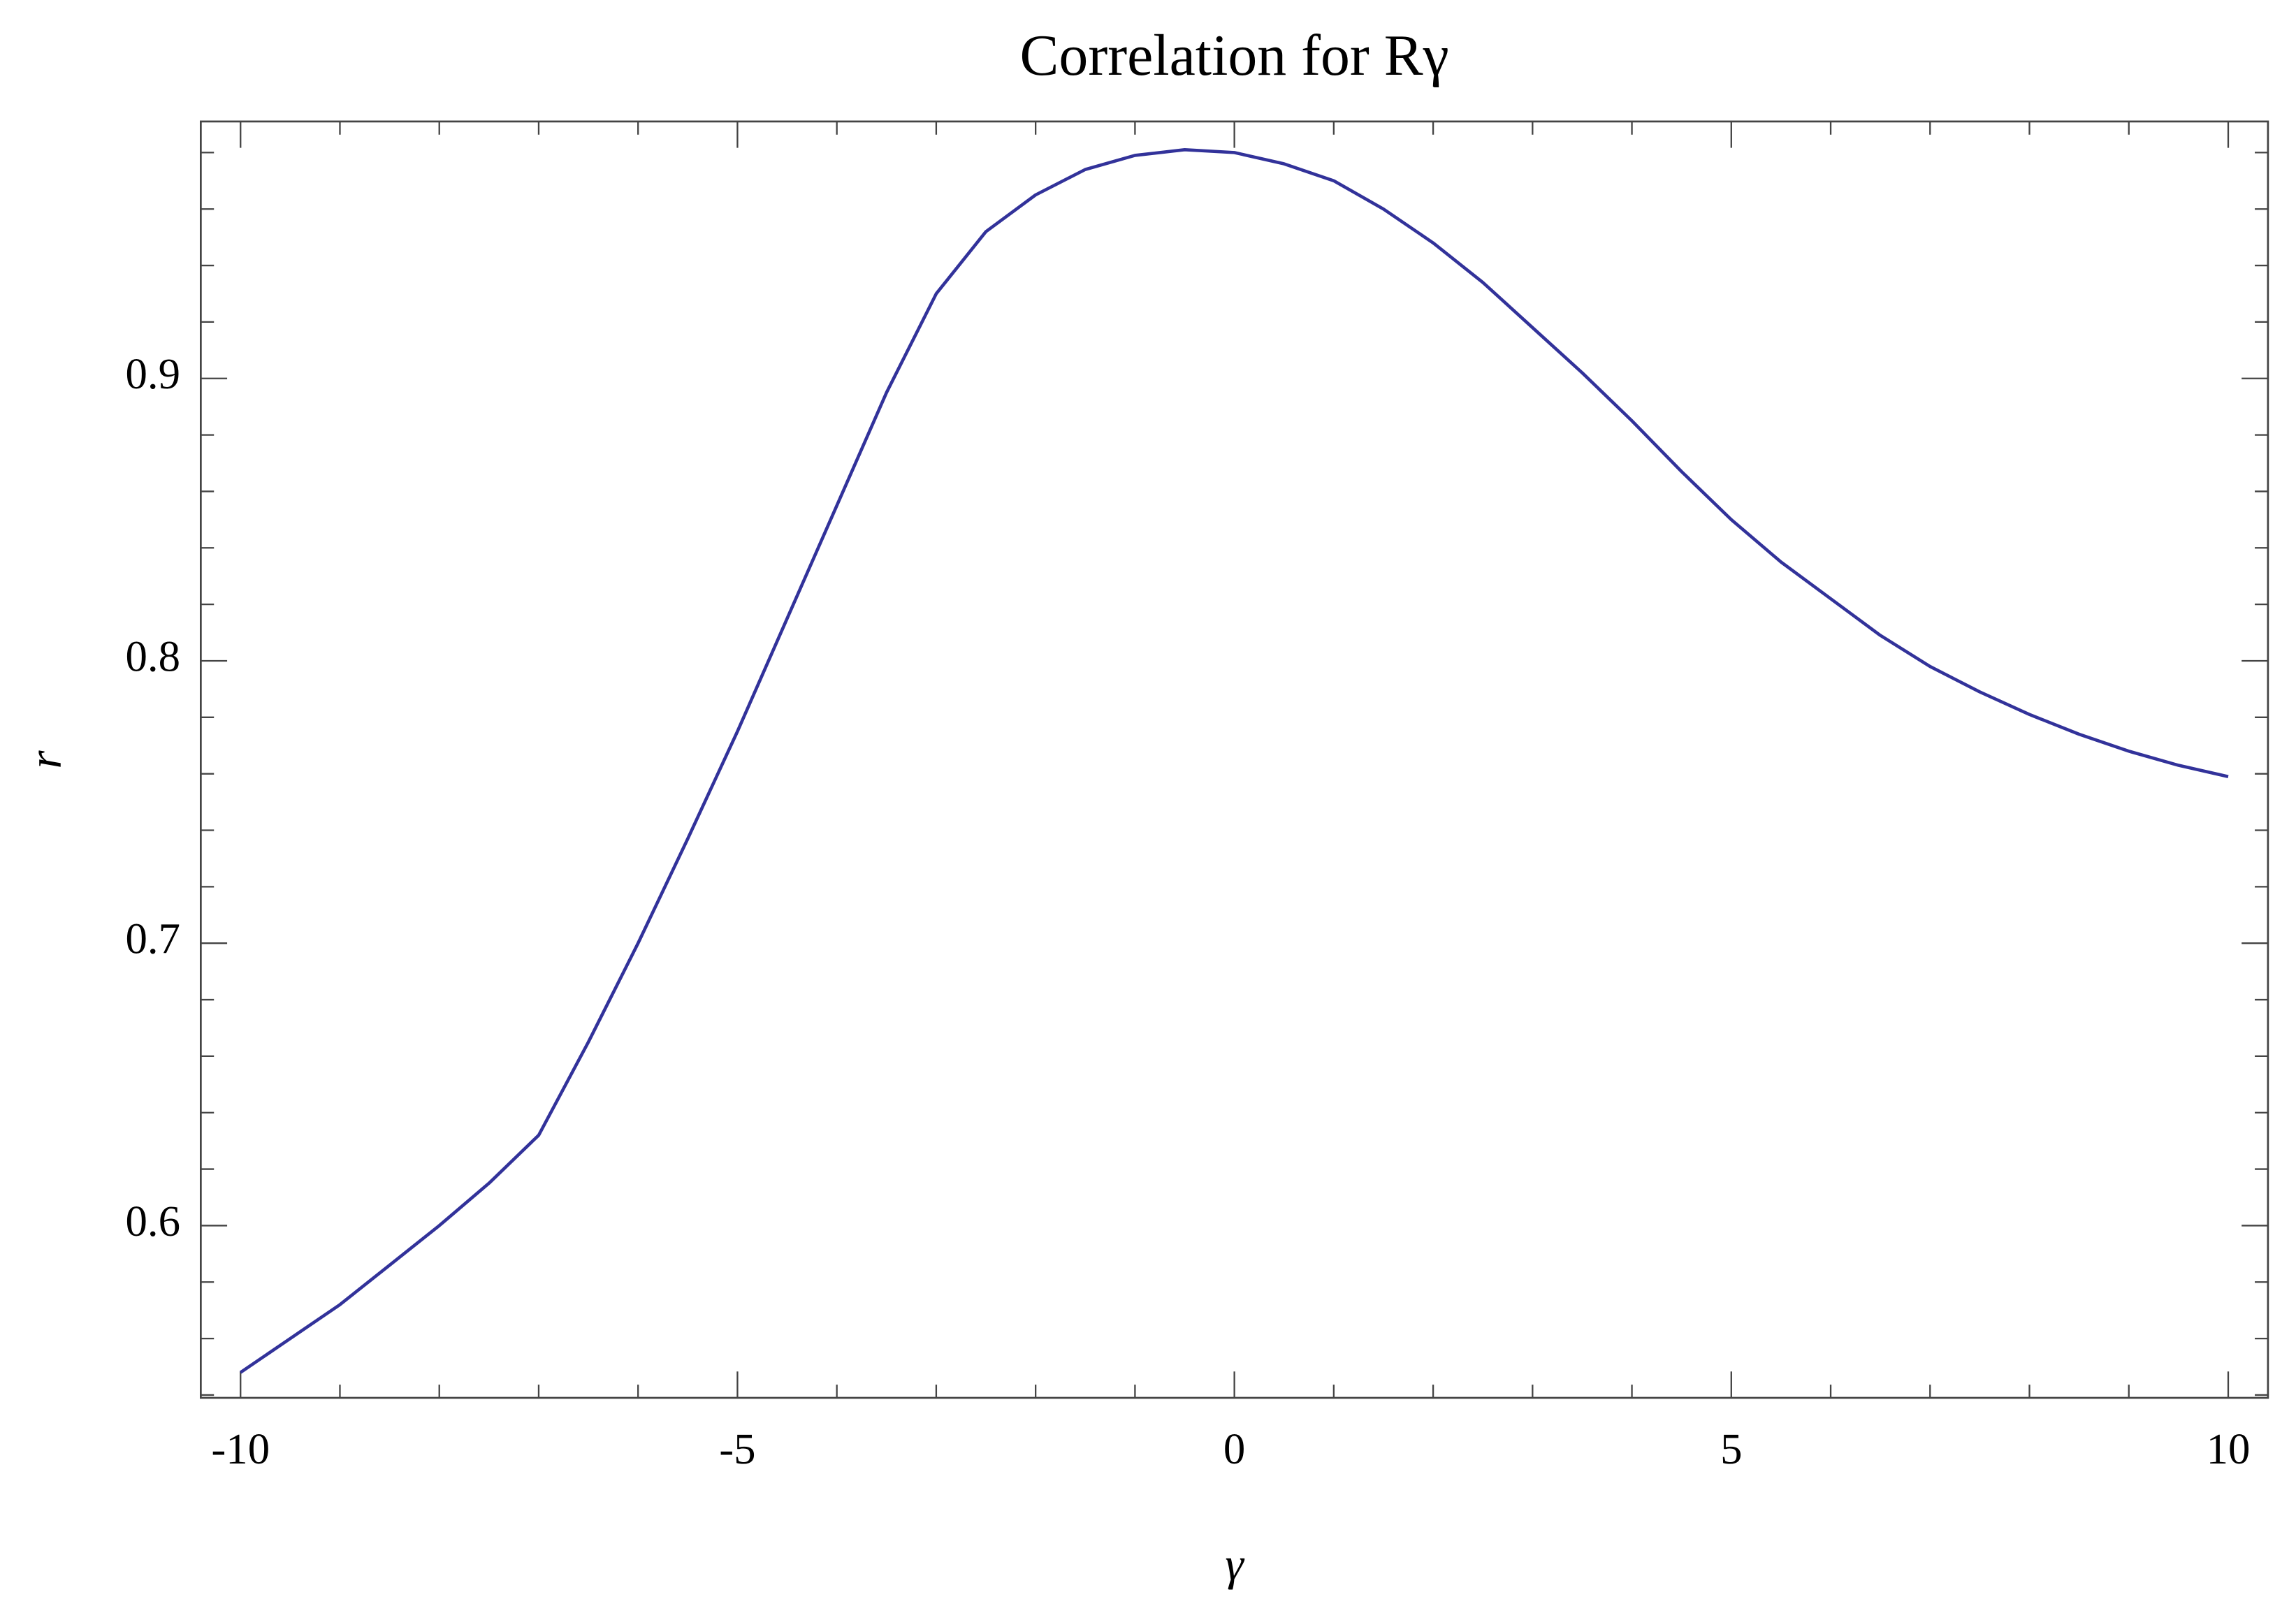 The height and width of the screenshot is (1613, 2296). I want to click on y-axis-label: r, so click(45, 759).